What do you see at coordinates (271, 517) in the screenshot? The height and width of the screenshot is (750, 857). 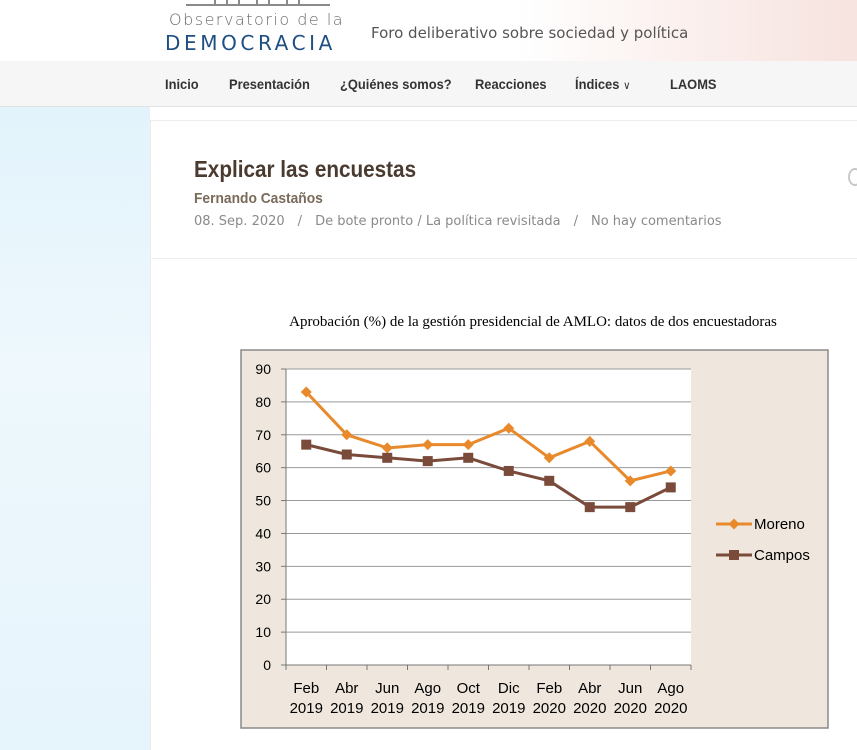 I see `y-axis: 0 10 20 30 40 50 60 70 80 90` at bounding box center [271, 517].